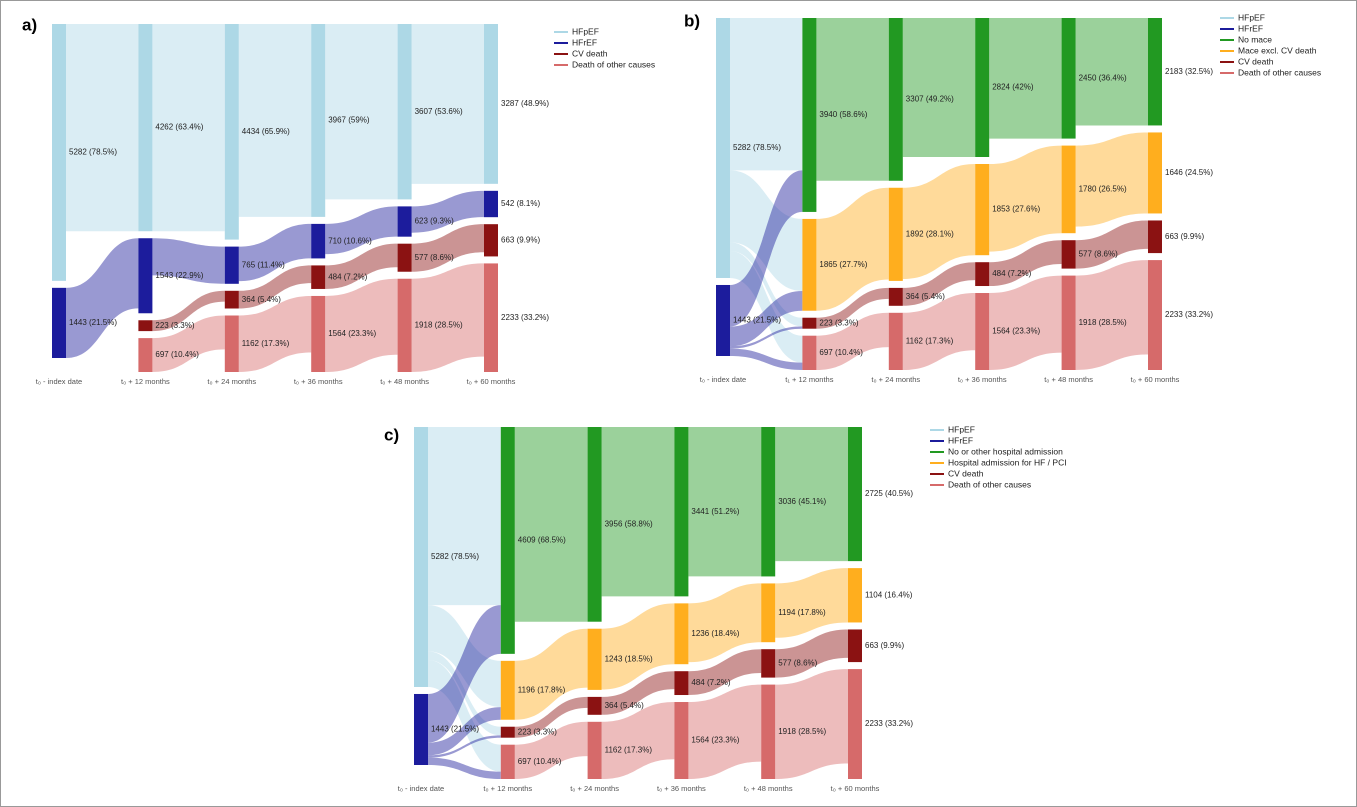 This screenshot has width=1357, height=807. I want to click on node-label: 1162 (17.3%), so click(930, 341).